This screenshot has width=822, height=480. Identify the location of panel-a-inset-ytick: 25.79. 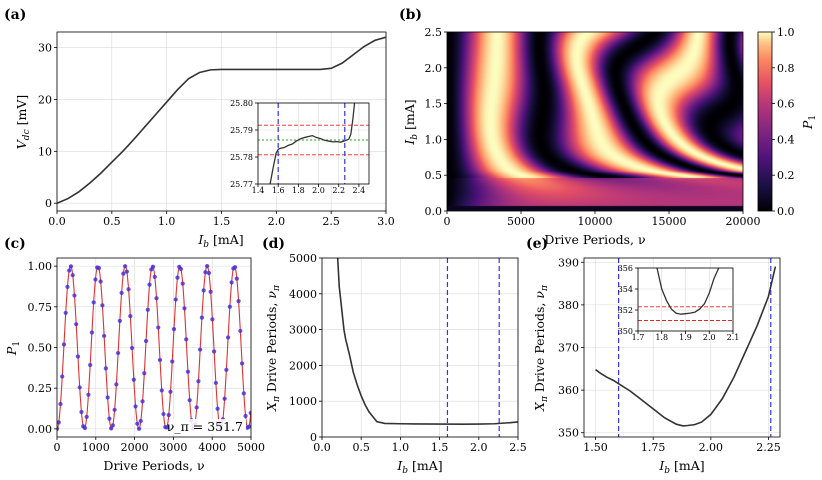
(241, 130).